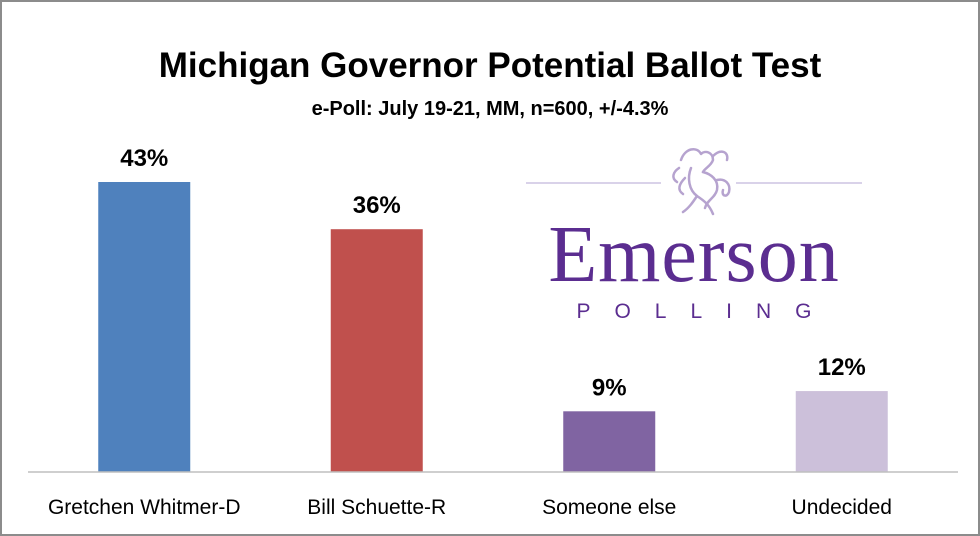 This screenshot has width=980, height=536. I want to click on category-label-0: Gretchen Whitmer-D, so click(144, 507).